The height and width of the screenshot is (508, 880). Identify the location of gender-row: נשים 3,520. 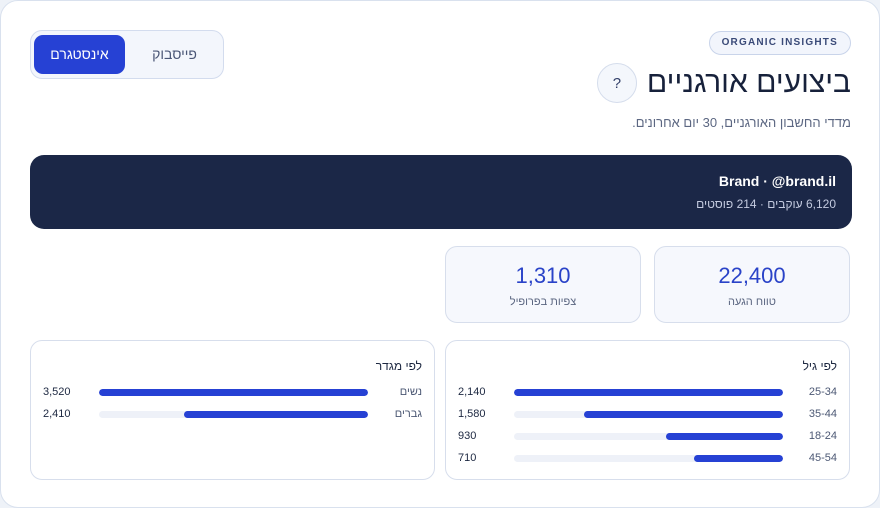
(232, 392).